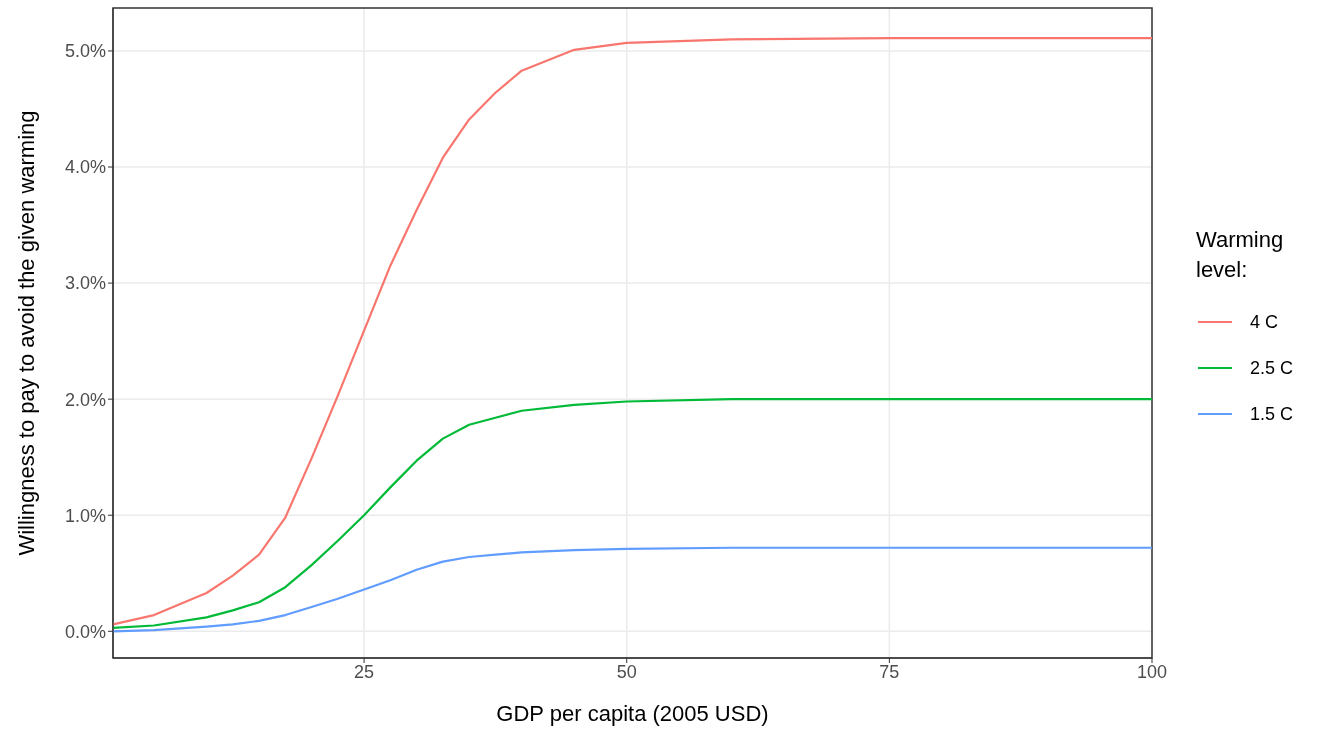 The height and width of the screenshot is (731, 1330). What do you see at coordinates (1264, 322) in the screenshot?
I see `legend-label: 4 C` at bounding box center [1264, 322].